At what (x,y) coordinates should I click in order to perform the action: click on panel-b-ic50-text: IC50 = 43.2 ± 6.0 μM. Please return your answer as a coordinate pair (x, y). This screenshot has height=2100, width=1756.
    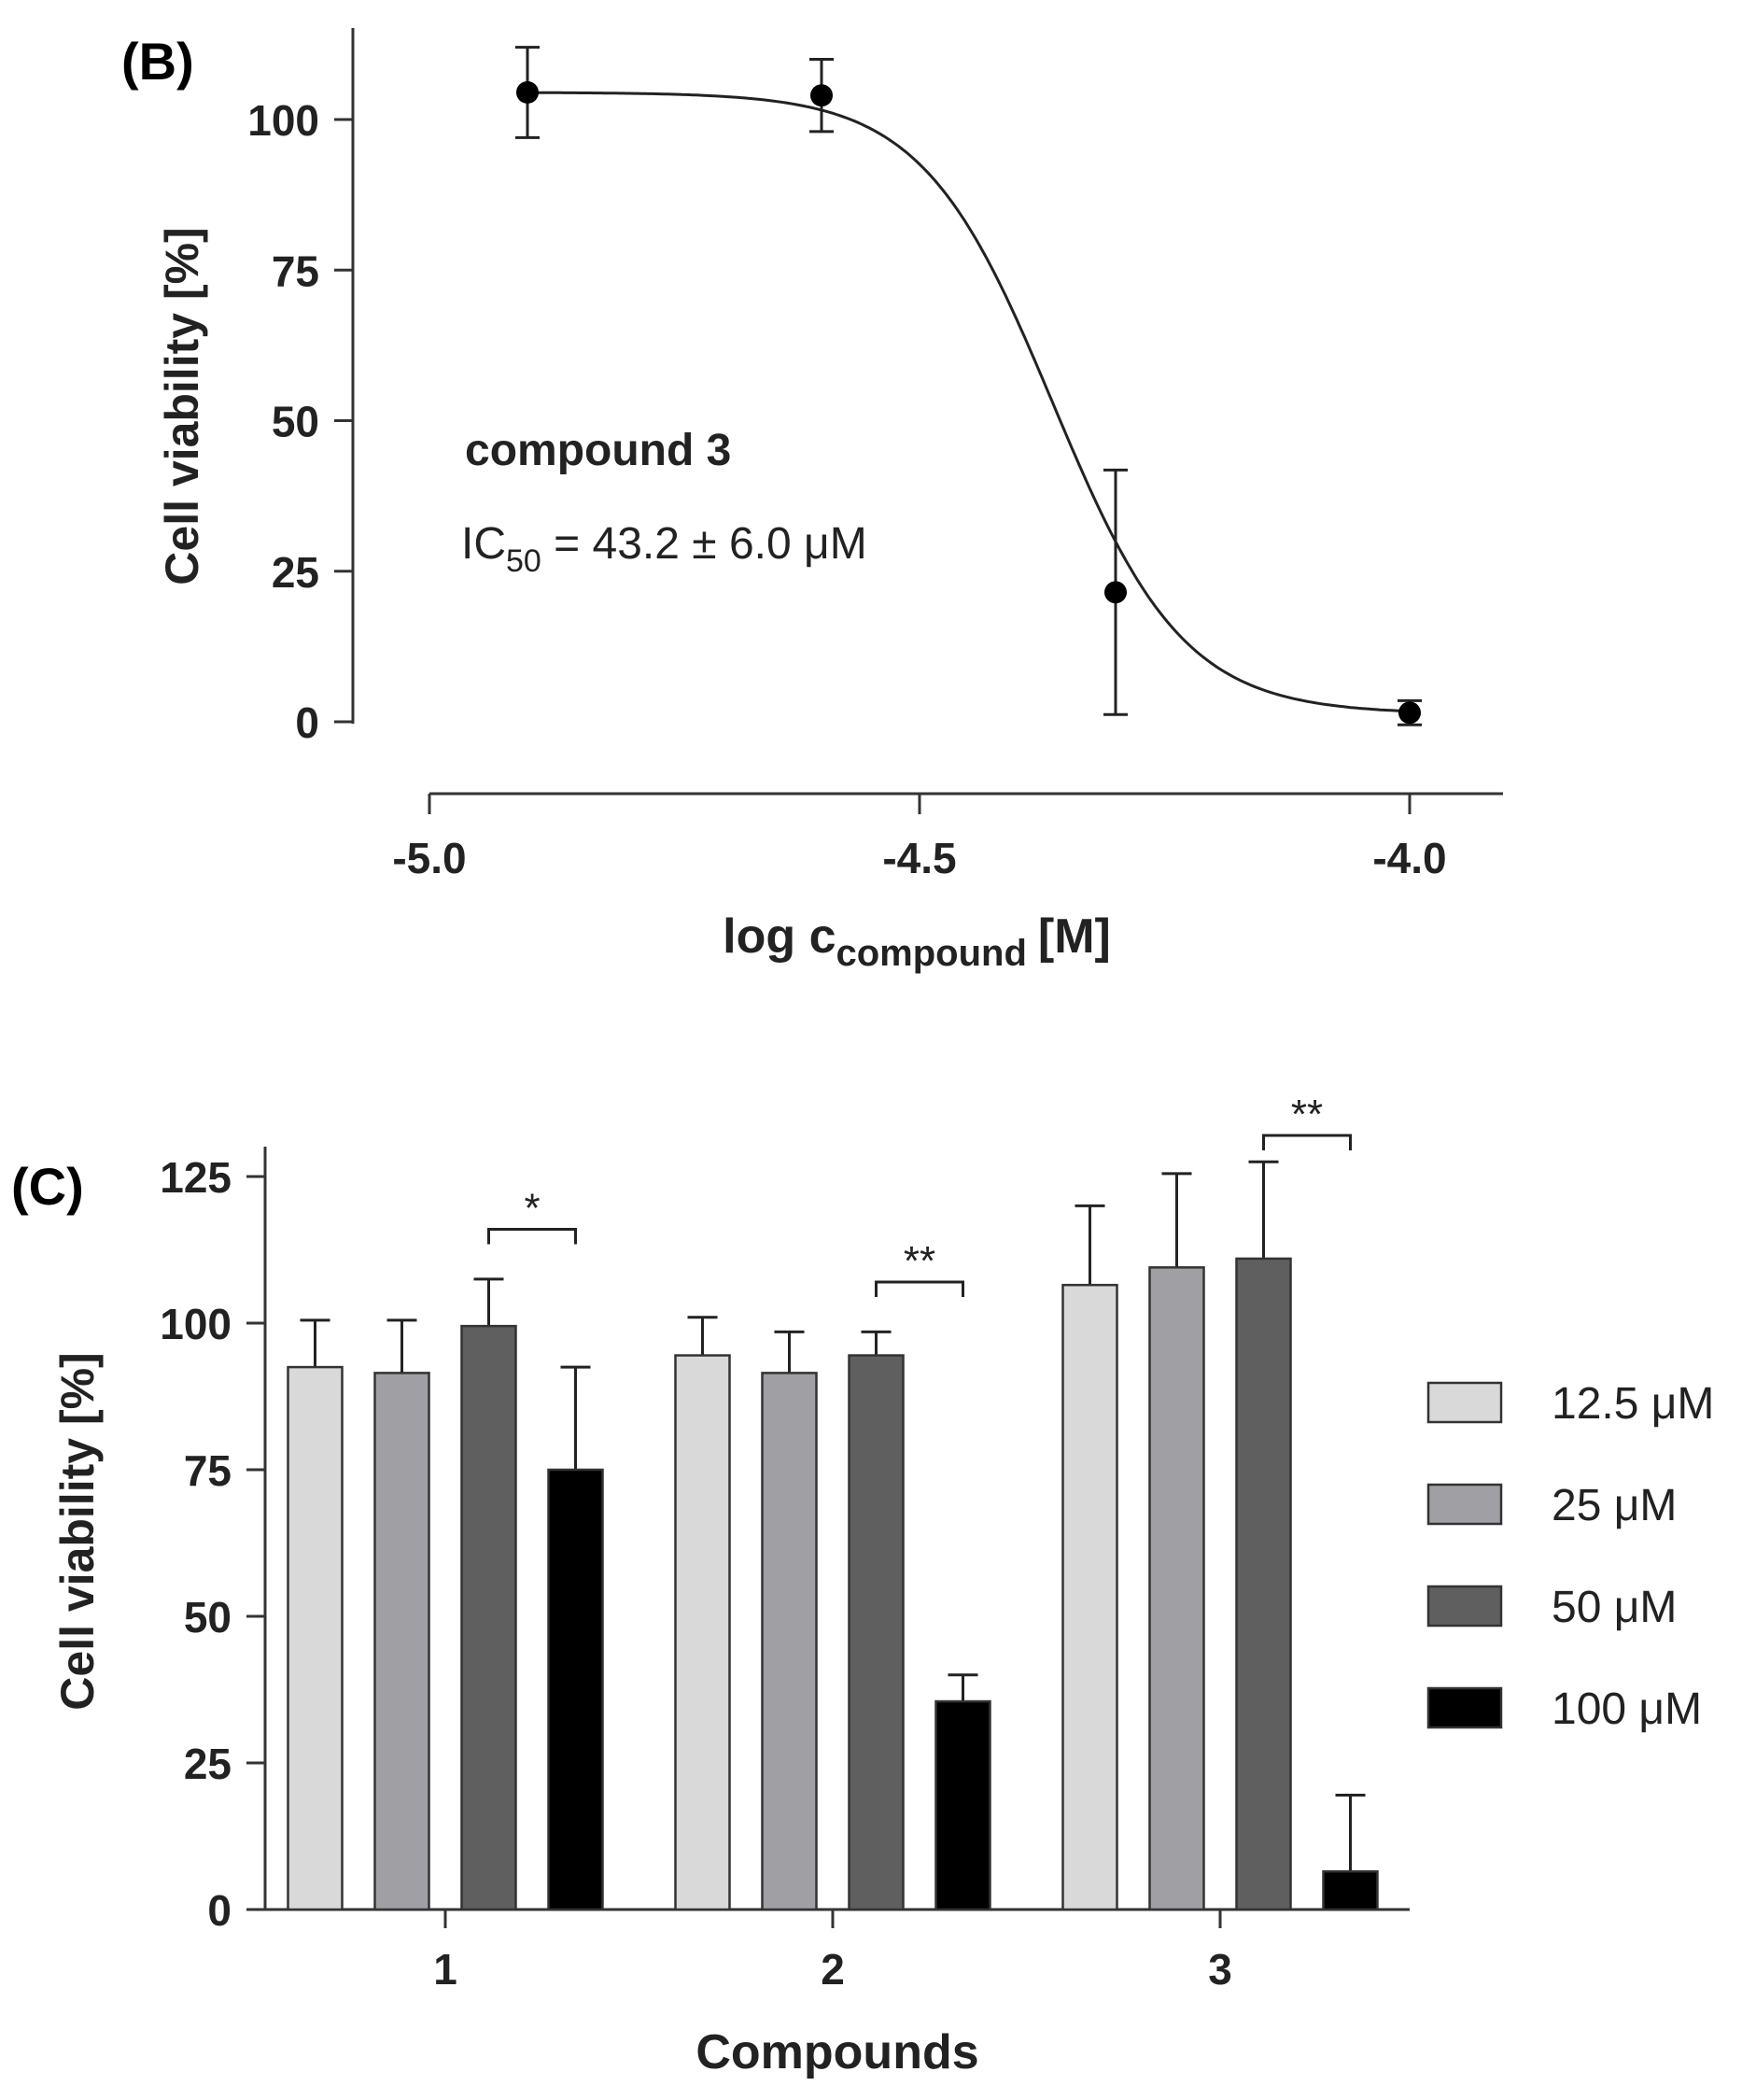
    Looking at the image, I should click on (664, 549).